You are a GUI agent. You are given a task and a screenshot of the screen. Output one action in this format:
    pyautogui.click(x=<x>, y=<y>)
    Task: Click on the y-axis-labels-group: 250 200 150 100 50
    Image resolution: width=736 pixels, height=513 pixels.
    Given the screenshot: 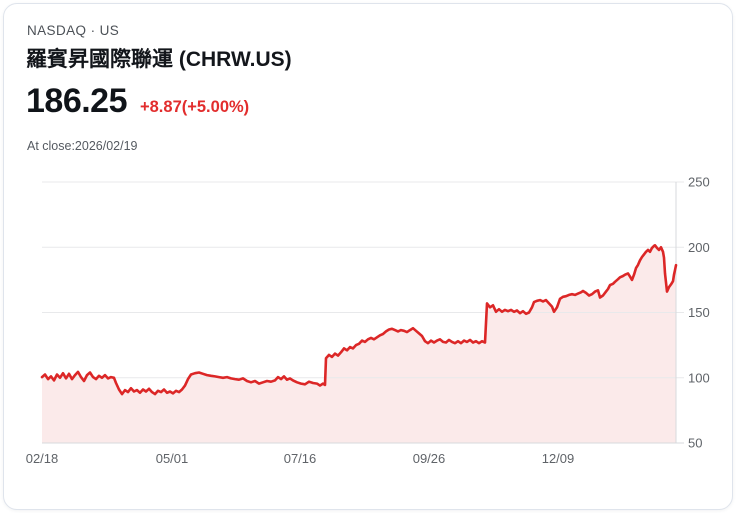 What is the action you would take?
    pyautogui.click(x=699, y=313)
    